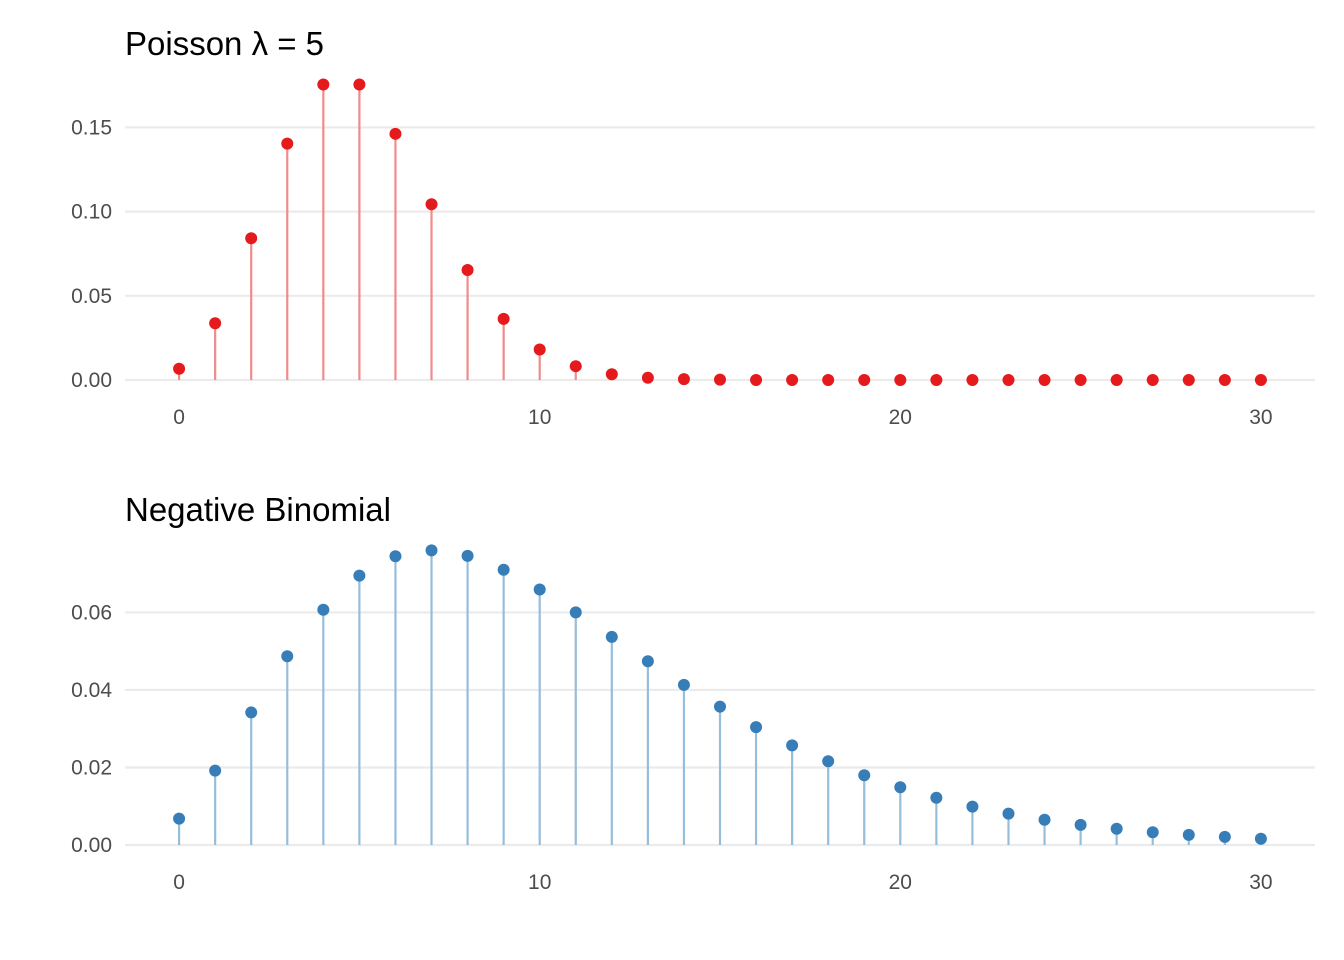 Image resolution: width=1344 pixels, height=960 pixels. What do you see at coordinates (1260, 882) in the screenshot?
I see `negative-binomial-x-tick-label: 30` at bounding box center [1260, 882].